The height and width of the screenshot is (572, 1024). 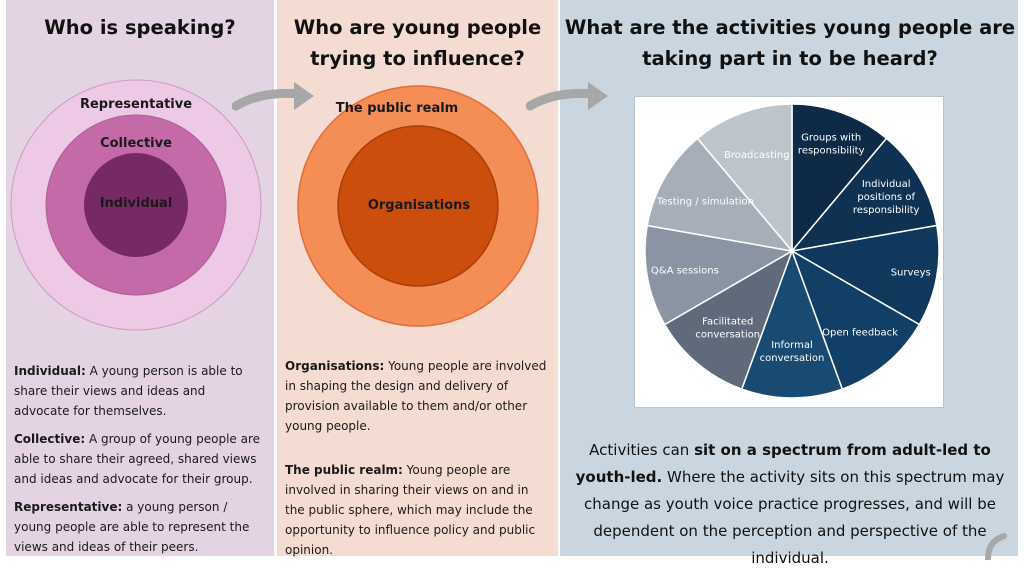 I want to click on influence-rings, so click(x=418, y=206).